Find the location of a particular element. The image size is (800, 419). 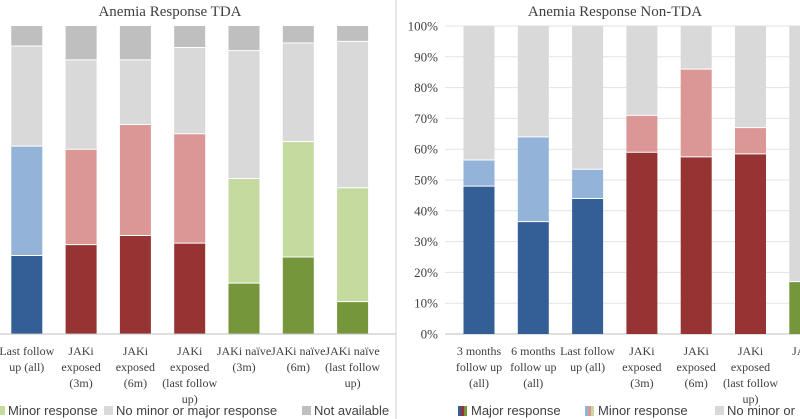

category-label: JAKi naïve (last follow up) is located at coordinates (352, 367).